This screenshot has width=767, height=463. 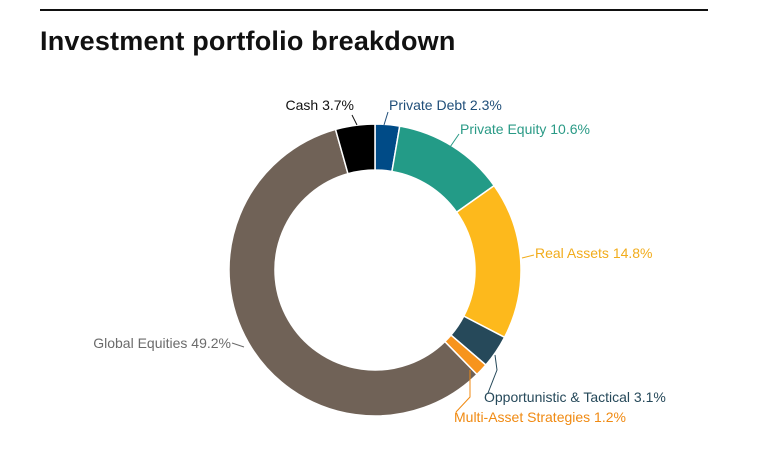 What do you see at coordinates (594, 253) in the screenshot?
I see `label-real-assets: Real Assets 14.8%` at bounding box center [594, 253].